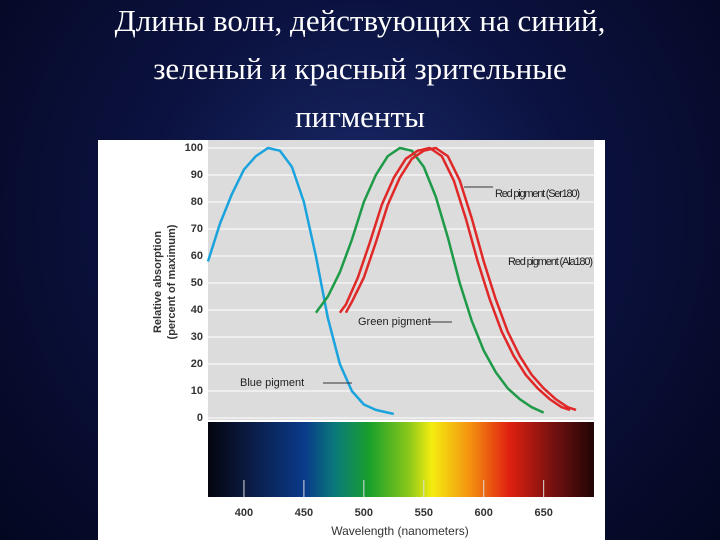 This screenshot has width=720, height=540. I want to click on y-tick-label: 60, so click(197, 256).